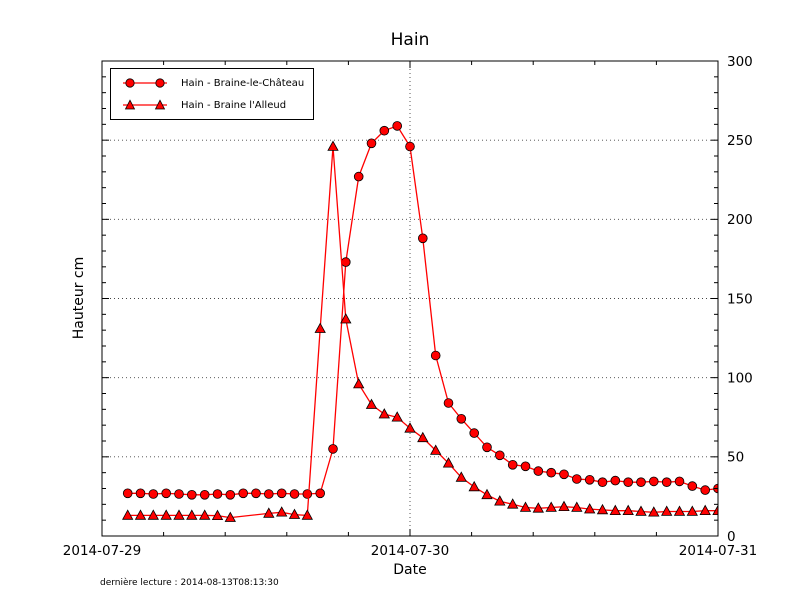  Describe the element at coordinates (189, 583) in the screenshot. I see `last-reading-text: dernière lecture : 2014-08-13T08:13:30` at that location.